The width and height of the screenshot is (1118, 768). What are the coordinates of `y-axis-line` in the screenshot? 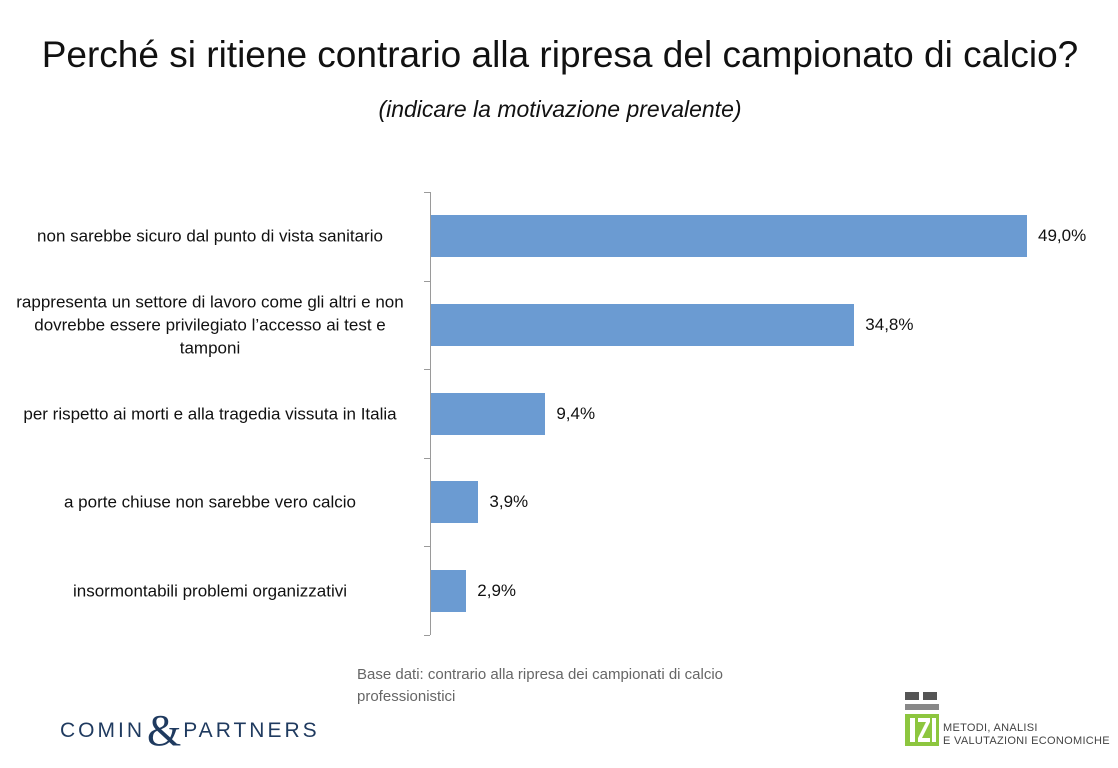 It's located at (430, 413).